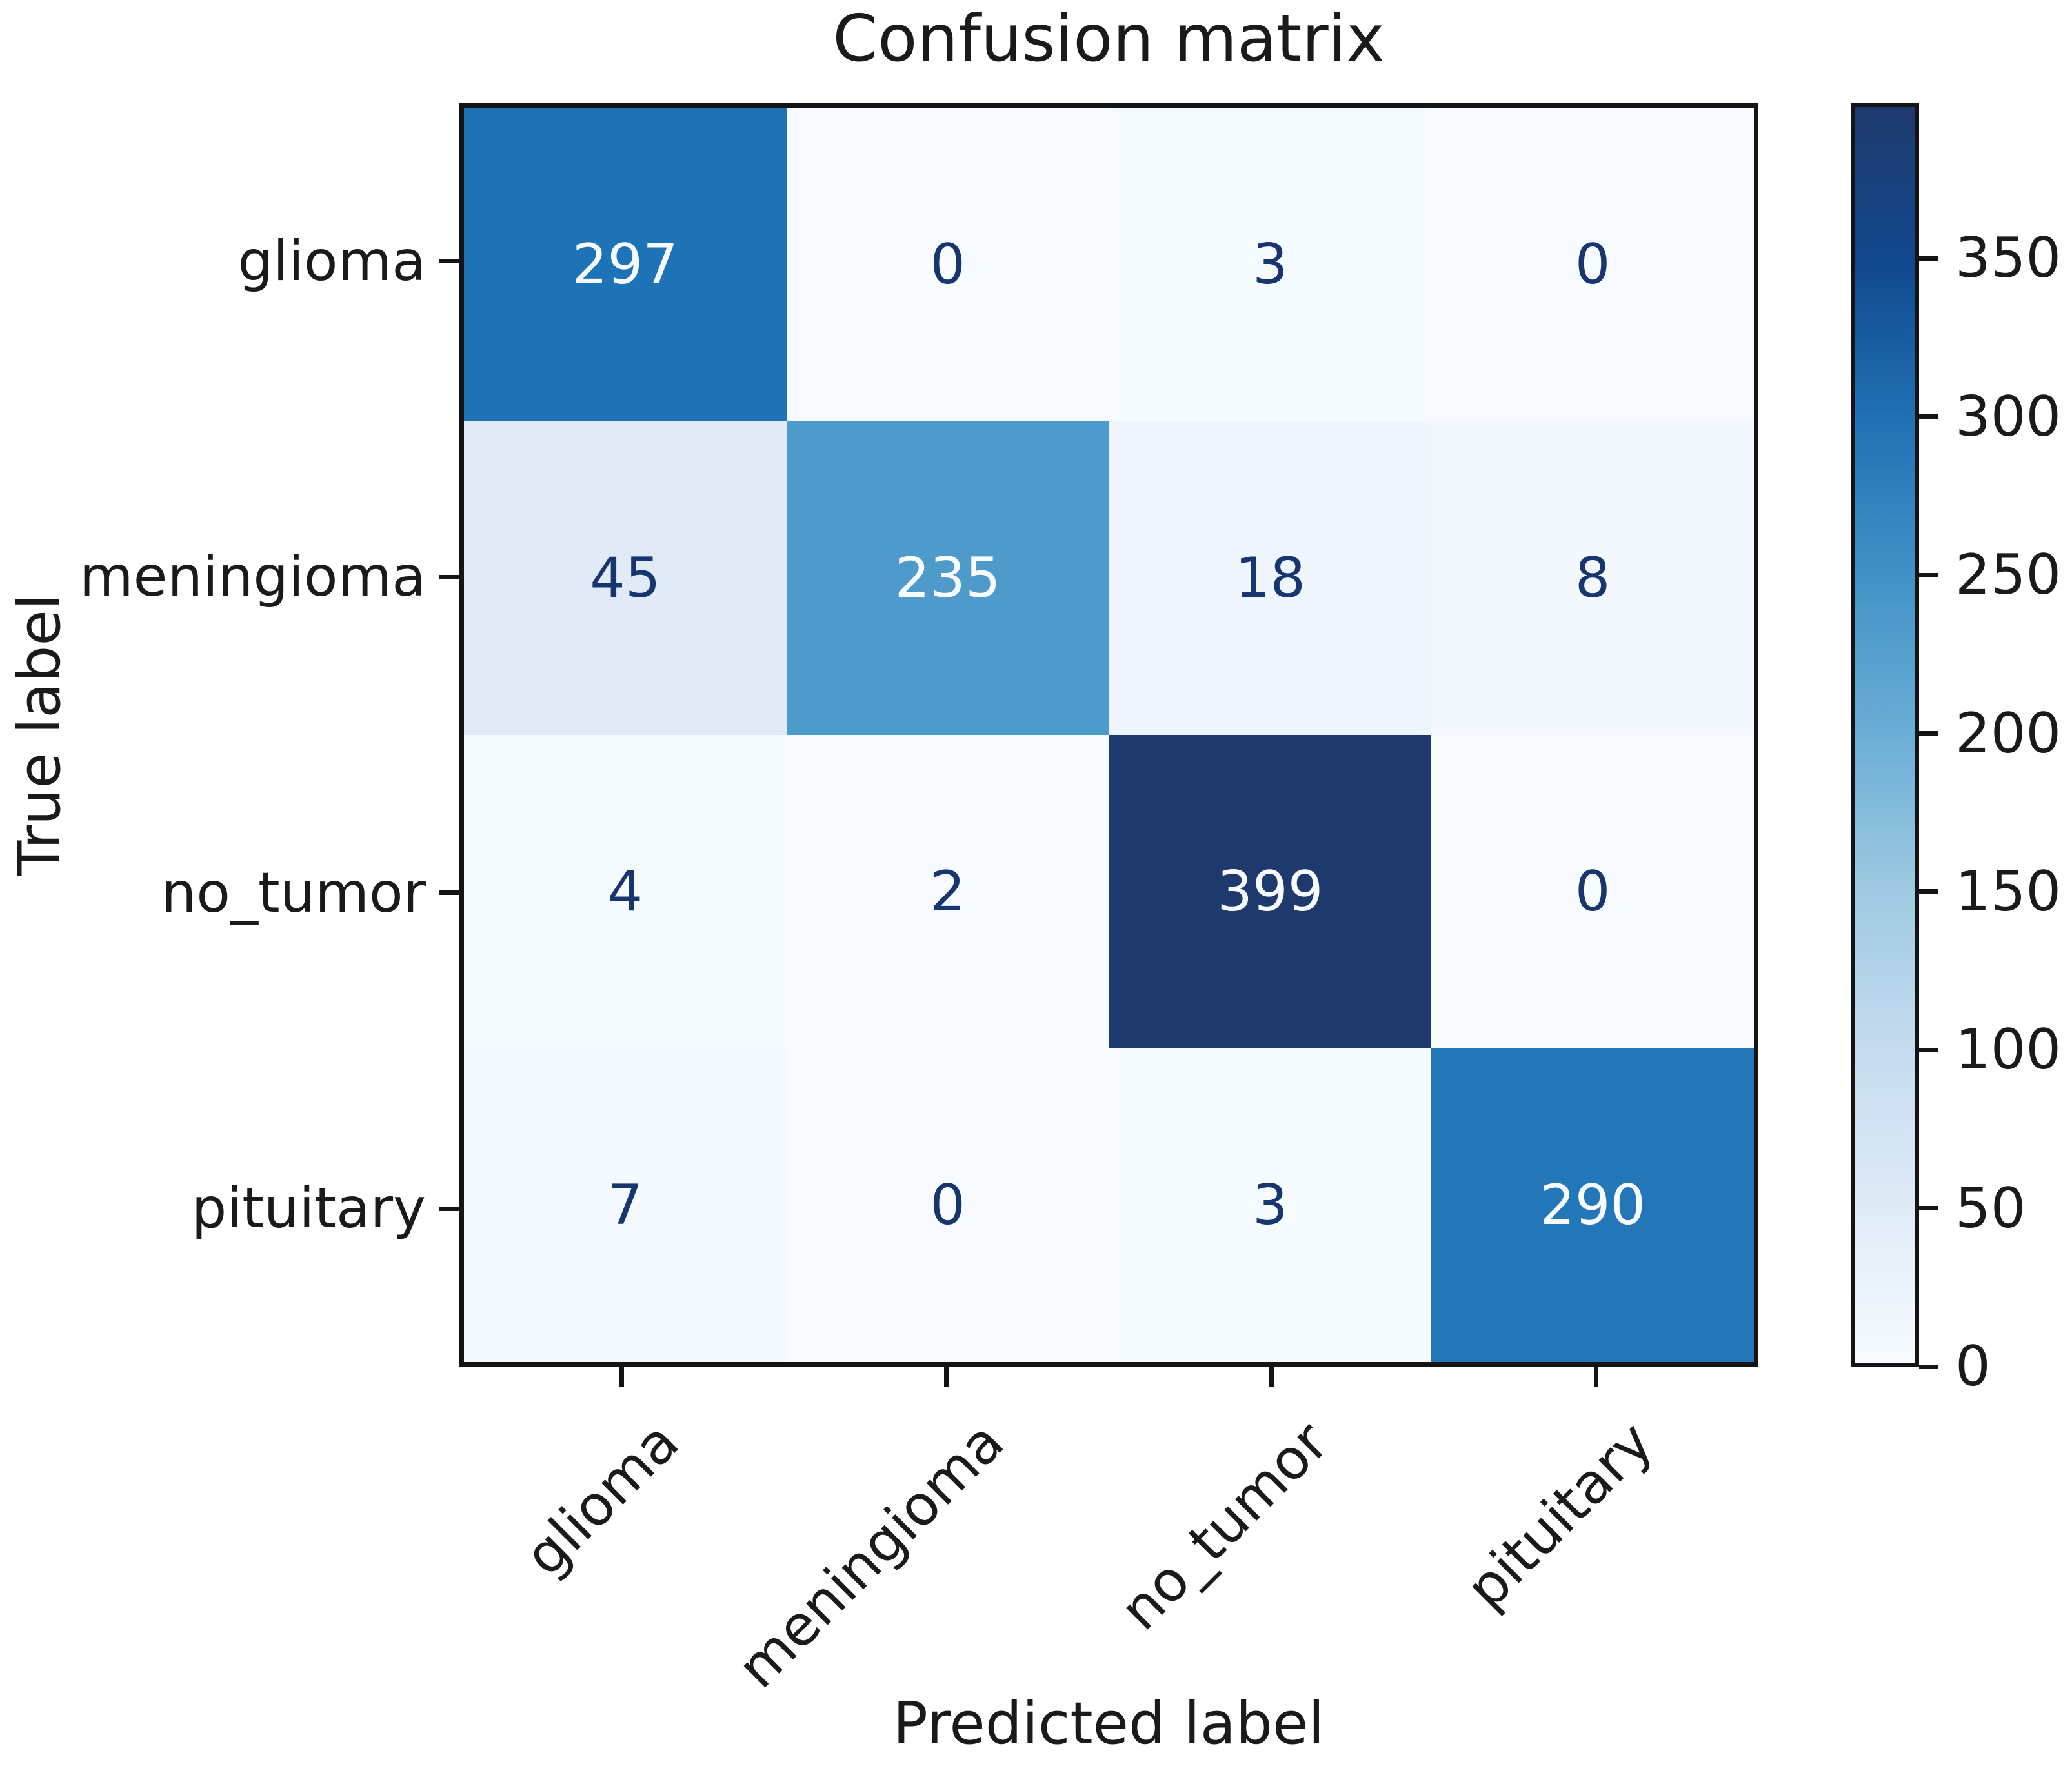 This screenshot has height=1784, width=2072. I want to click on matrix-cell-glioma-no_tumor: 3, so click(1270, 264).